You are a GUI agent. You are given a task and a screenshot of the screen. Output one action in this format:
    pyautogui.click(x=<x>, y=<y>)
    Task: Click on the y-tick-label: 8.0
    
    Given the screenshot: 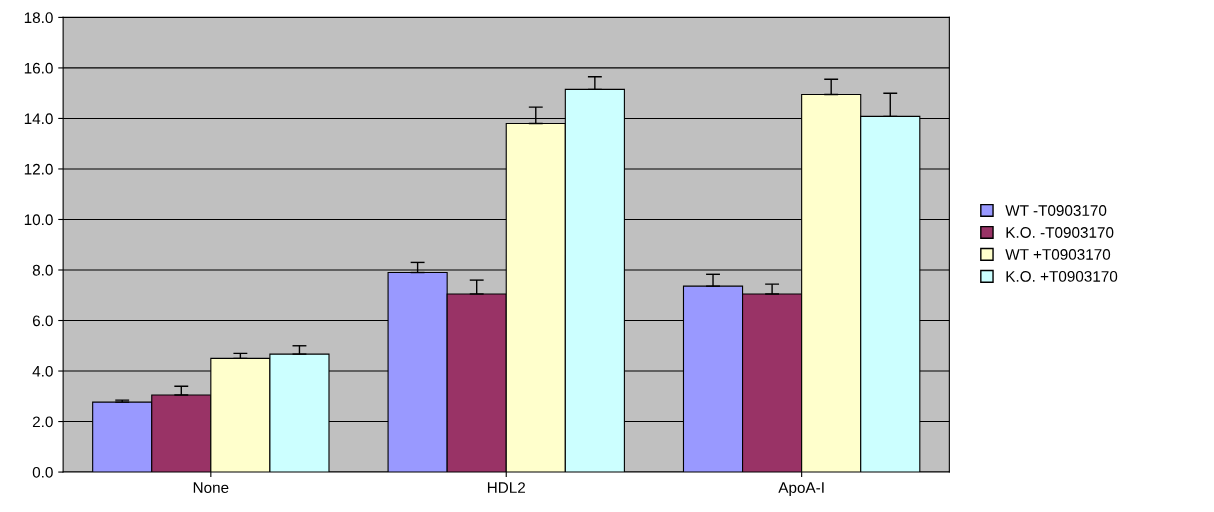 What is the action you would take?
    pyautogui.click(x=42, y=270)
    